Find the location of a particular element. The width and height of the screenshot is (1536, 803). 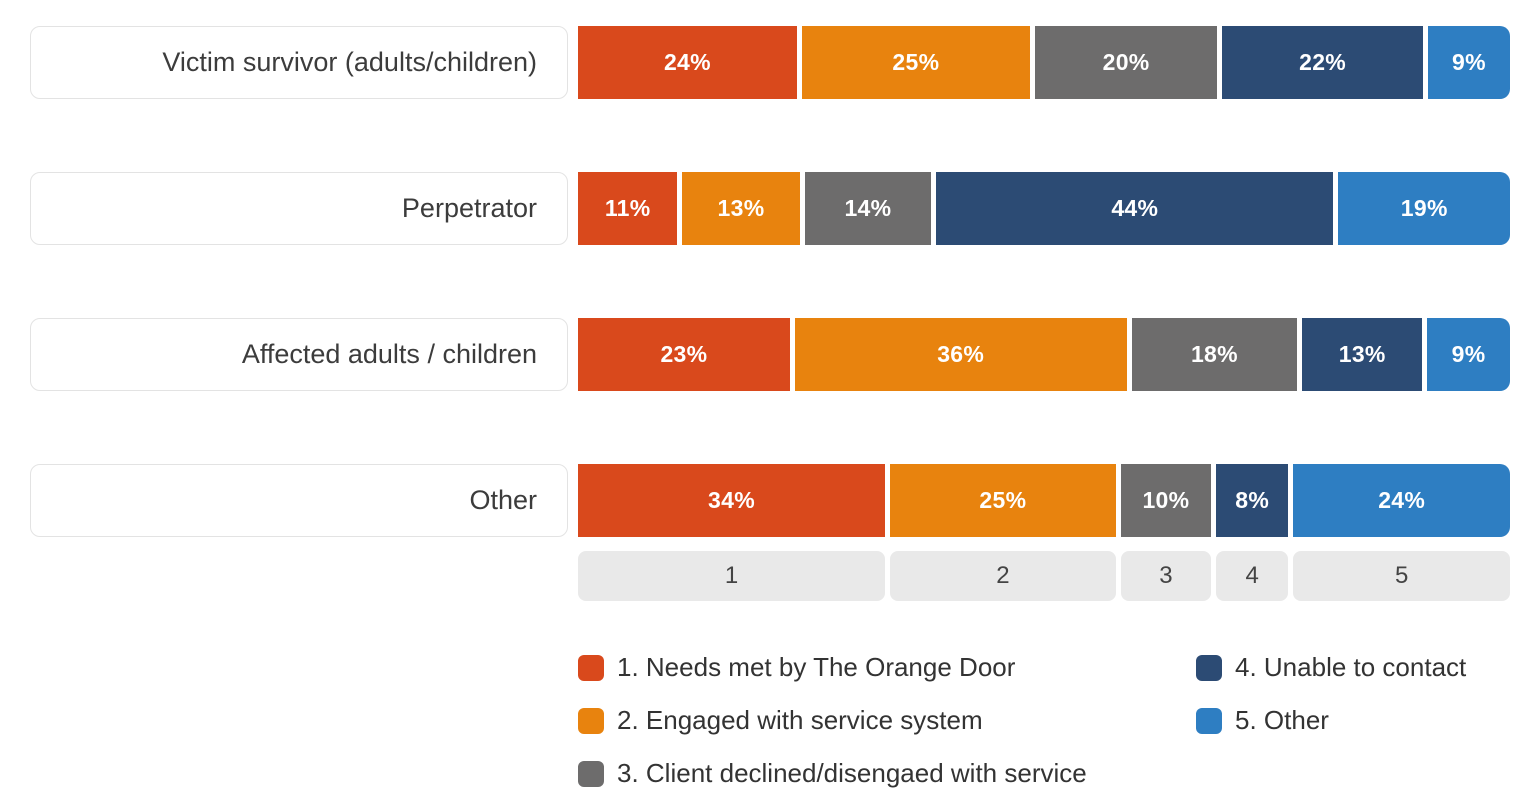

bar-segment: 23% is located at coordinates (684, 354).